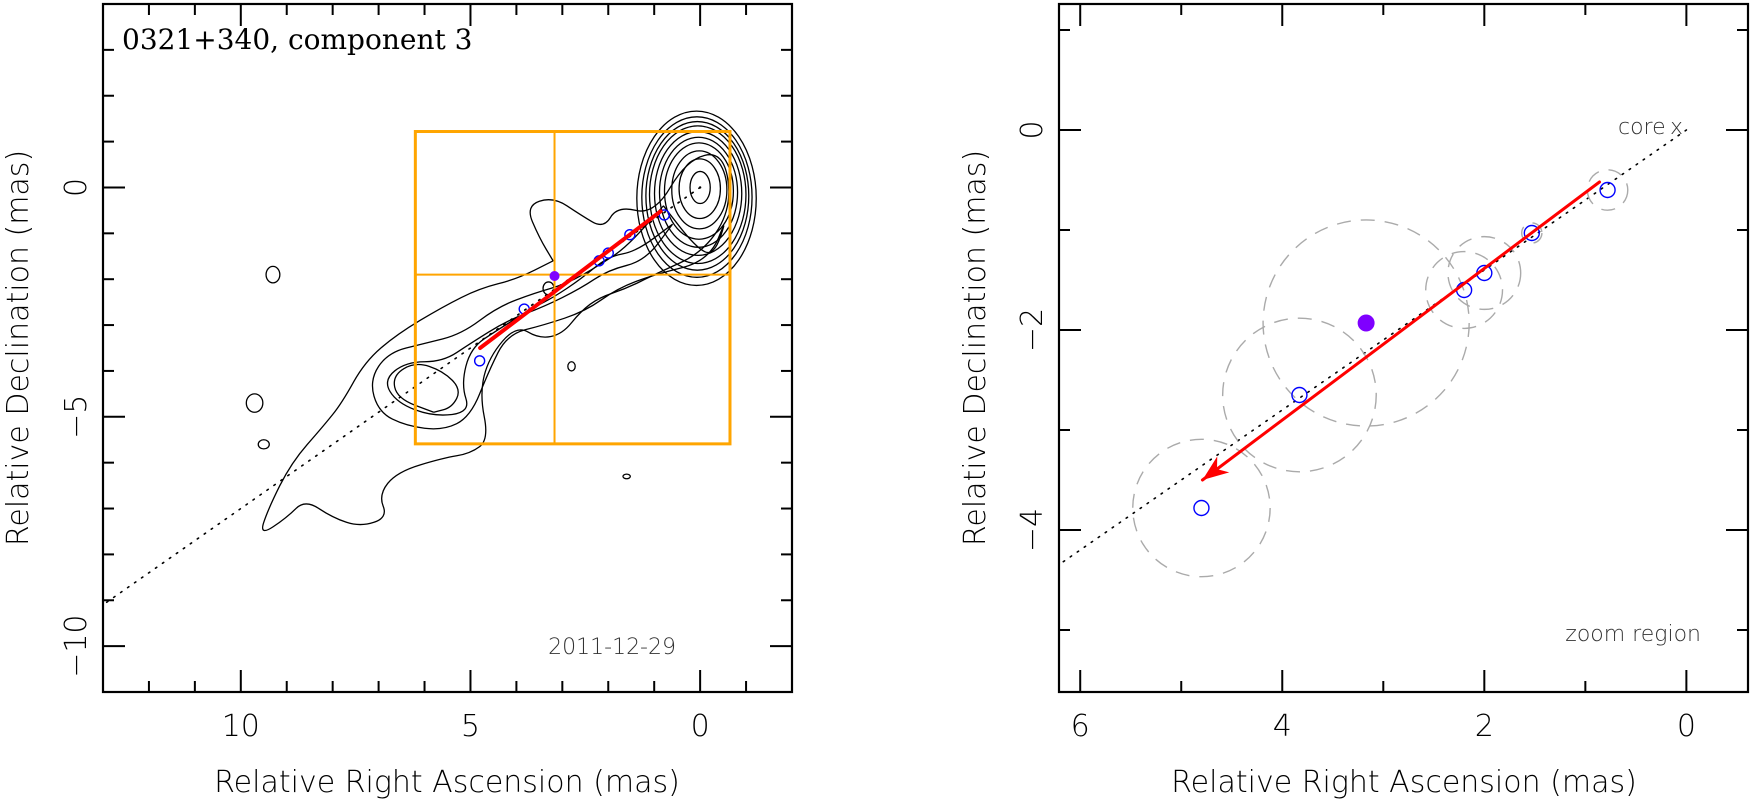 This screenshot has height=811, width=1753. What do you see at coordinates (612, 647) in the screenshot?
I see `date-label: 2011-12-29` at bounding box center [612, 647].